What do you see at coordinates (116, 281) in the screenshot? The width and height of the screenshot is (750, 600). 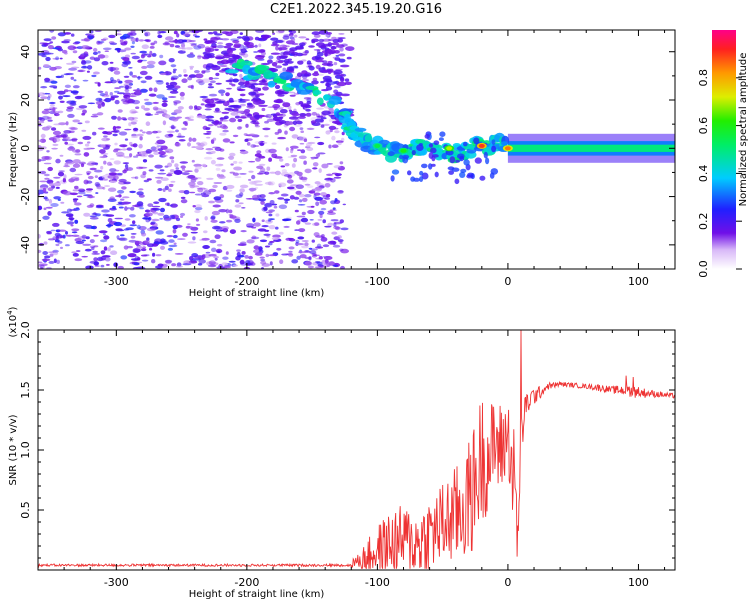 I see `x-tick-label: -300` at bounding box center [116, 281].